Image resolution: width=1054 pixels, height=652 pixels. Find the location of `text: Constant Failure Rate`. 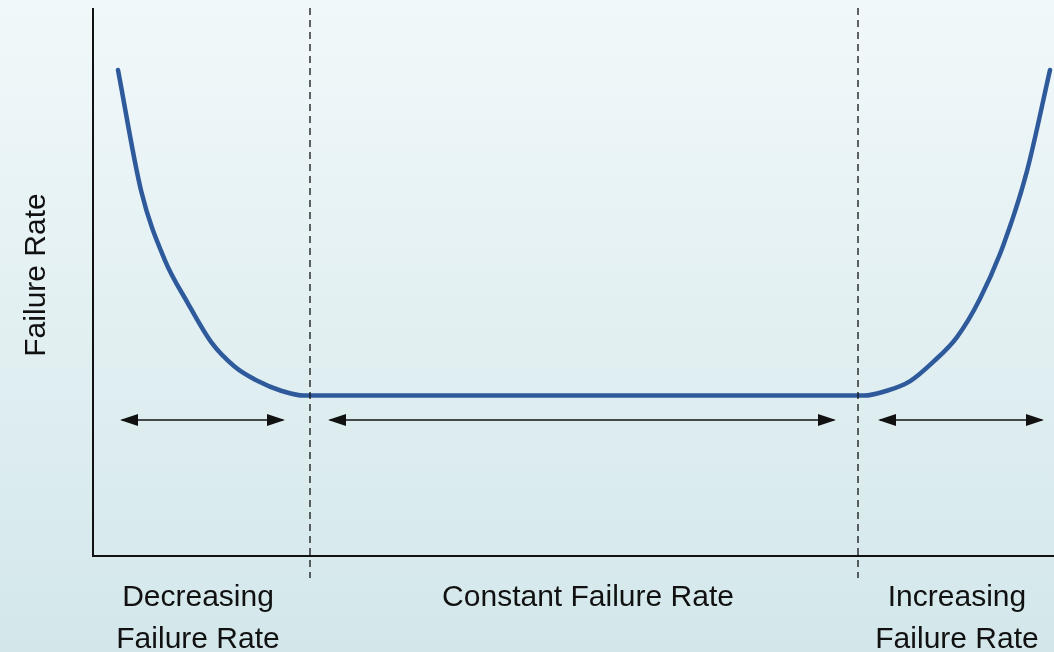

text: Constant Failure Rate is located at coordinates (588, 596).